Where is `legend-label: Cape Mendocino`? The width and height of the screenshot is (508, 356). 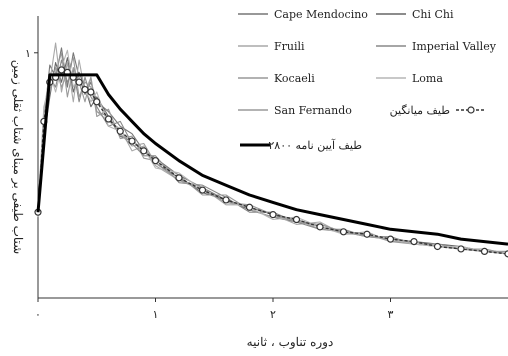
legend-label: Cape Mendocino is located at coordinates (321, 14).